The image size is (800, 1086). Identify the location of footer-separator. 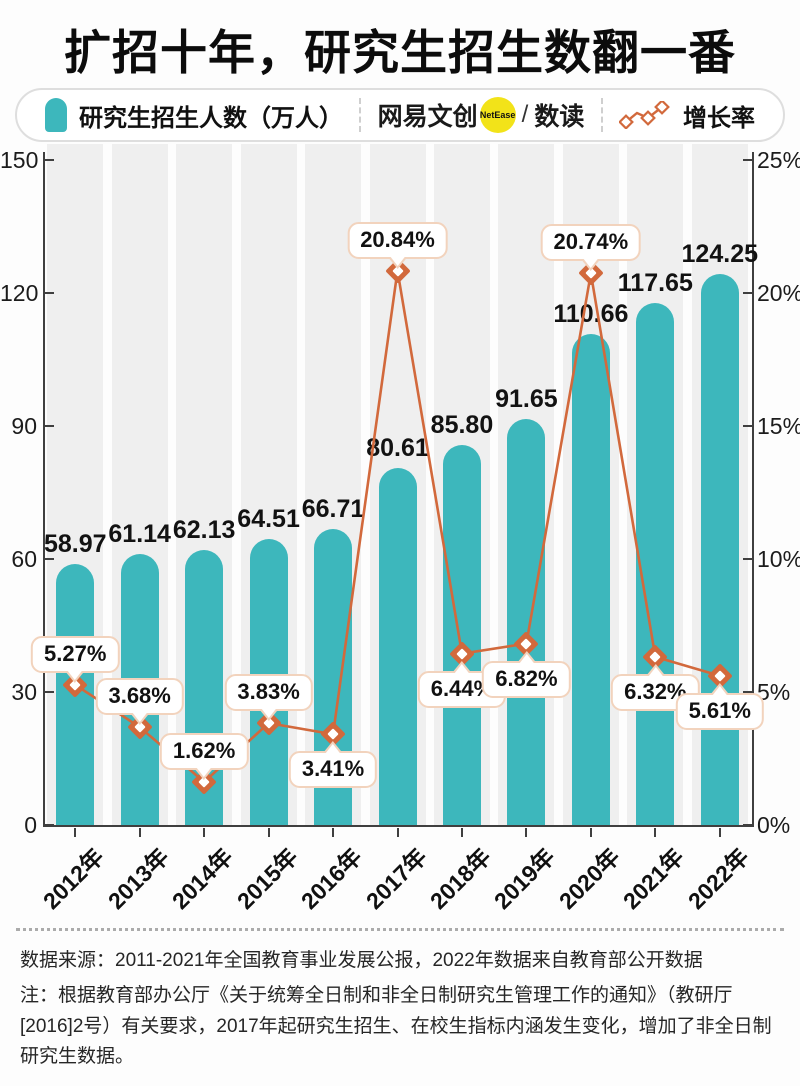
(400, 929).